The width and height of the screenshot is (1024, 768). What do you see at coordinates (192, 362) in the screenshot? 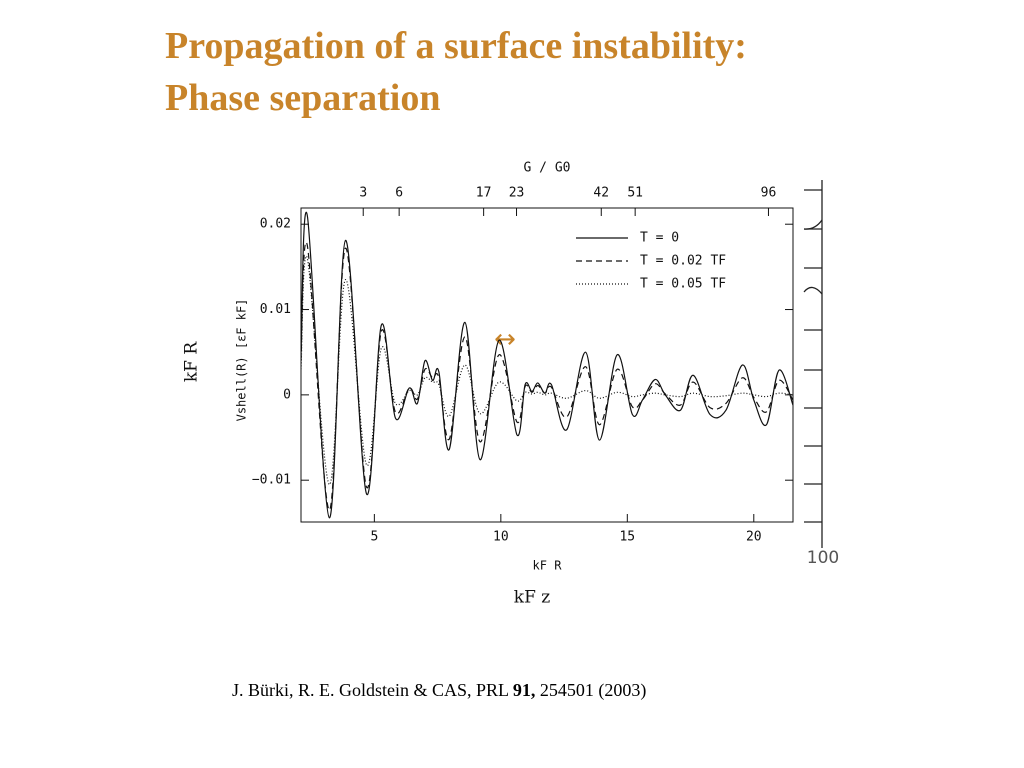
I see `bg-y-label: kF R` at bounding box center [192, 362].